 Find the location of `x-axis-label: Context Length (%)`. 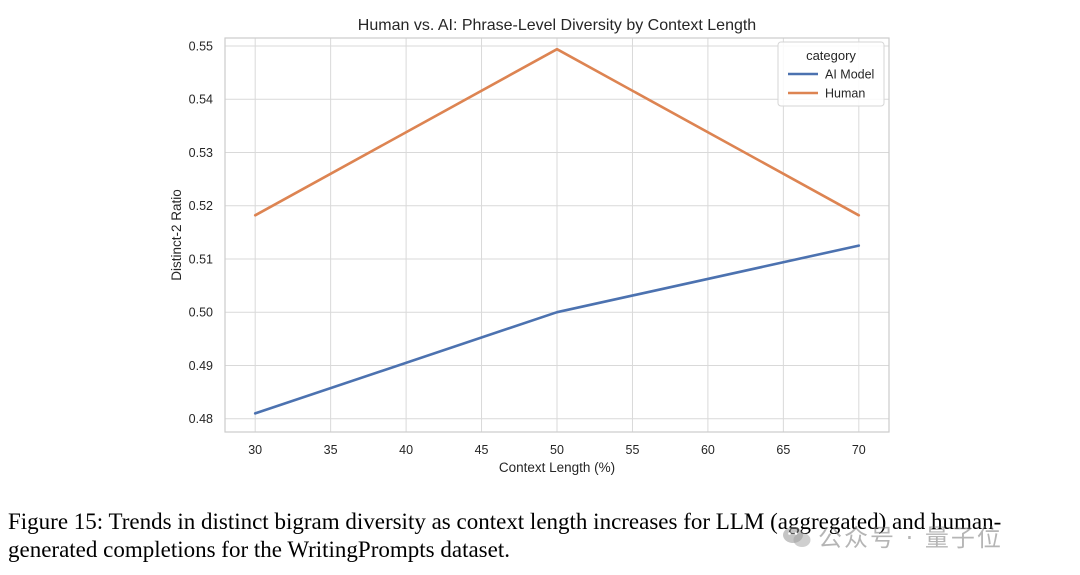

x-axis-label: Context Length (%) is located at coordinates (557, 467).